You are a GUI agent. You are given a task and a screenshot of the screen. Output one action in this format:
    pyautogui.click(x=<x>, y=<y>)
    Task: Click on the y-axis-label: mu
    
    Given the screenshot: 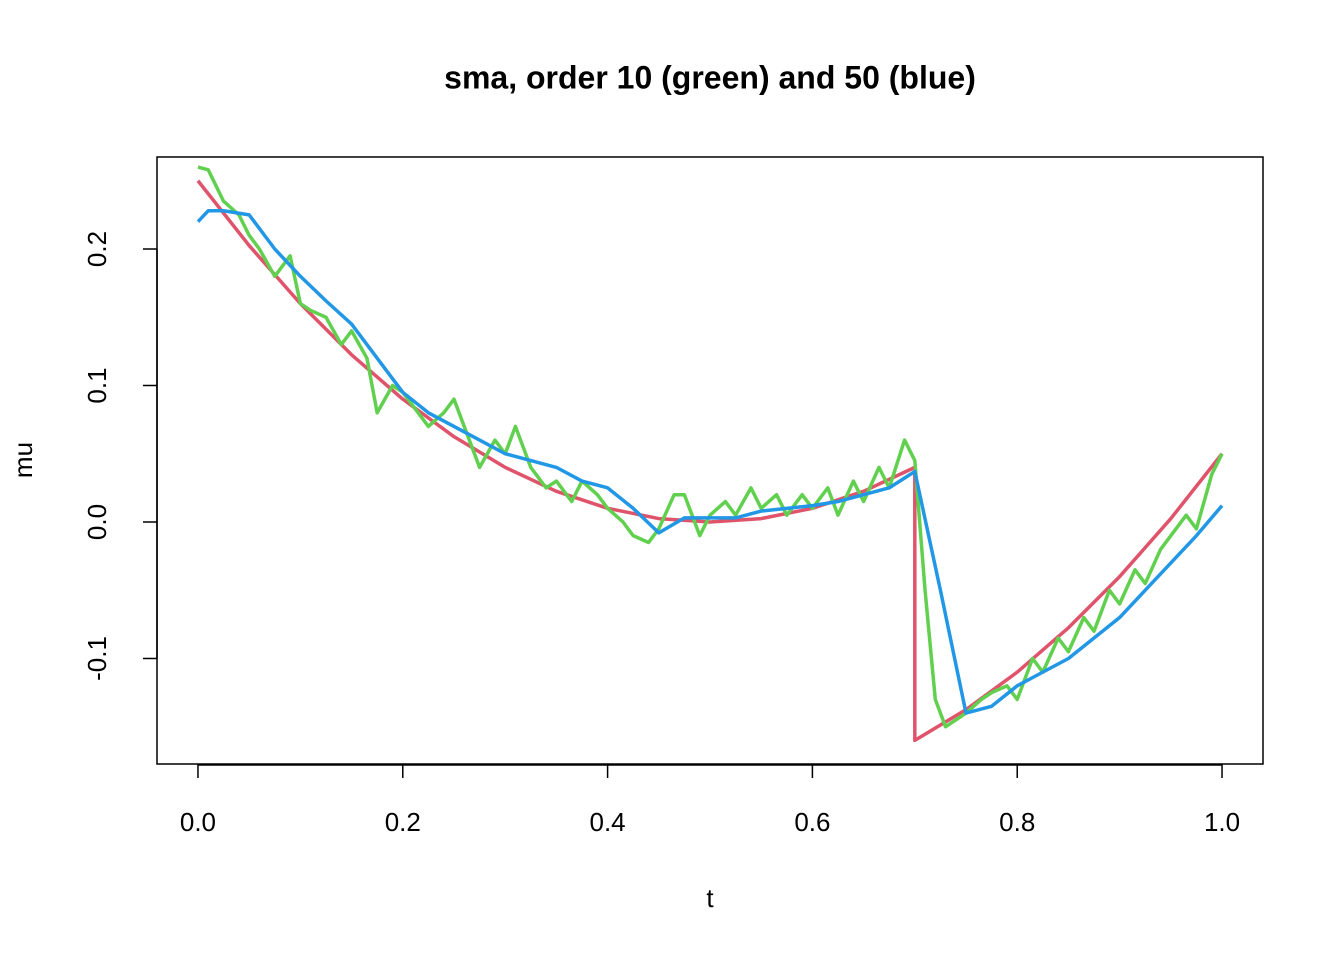 What is the action you would take?
    pyautogui.click(x=23, y=460)
    